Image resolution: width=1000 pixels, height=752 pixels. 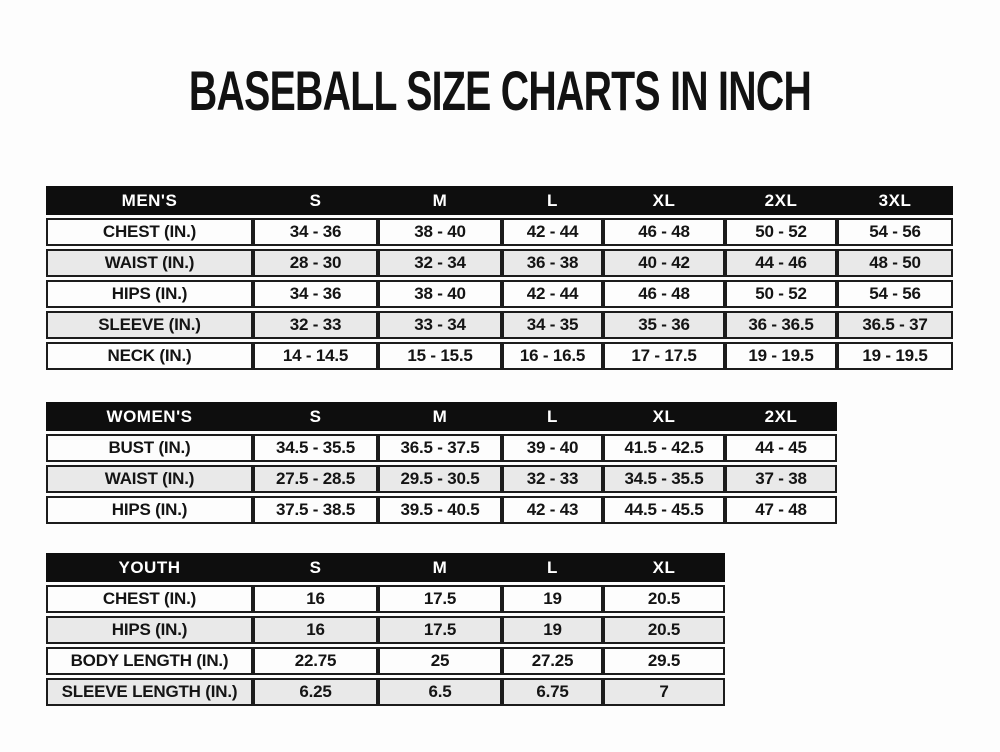 I want to click on size-value: 37.5 - 38.5, so click(x=315, y=510).